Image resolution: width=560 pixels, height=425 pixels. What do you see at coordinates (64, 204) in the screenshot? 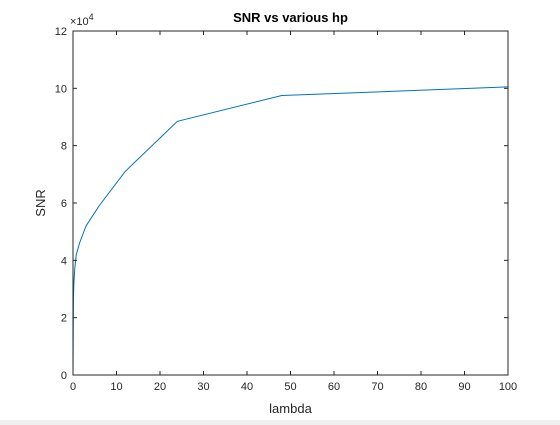
I see `y-tick-label: 6` at bounding box center [64, 204].